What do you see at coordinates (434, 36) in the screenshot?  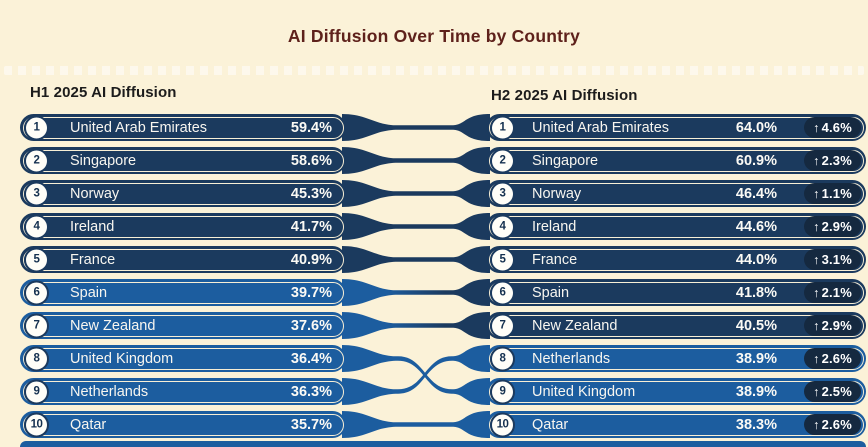 I see `page-title: AI Diffusion Over Time by Country` at bounding box center [434, 36].